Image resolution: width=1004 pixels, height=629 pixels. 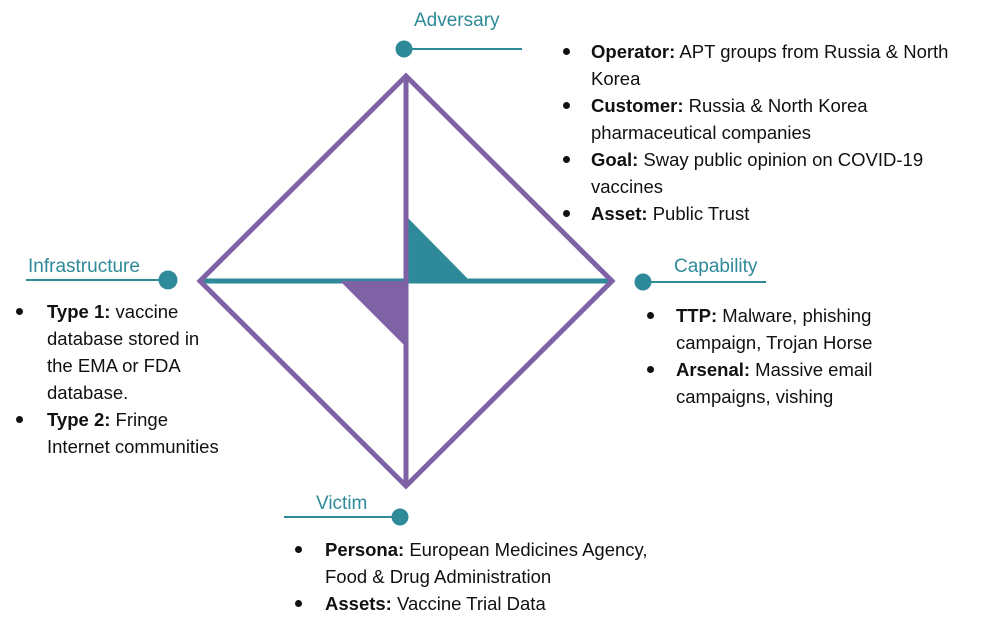 I want to click on victim-title: Victim, so click(x=342, y=503).